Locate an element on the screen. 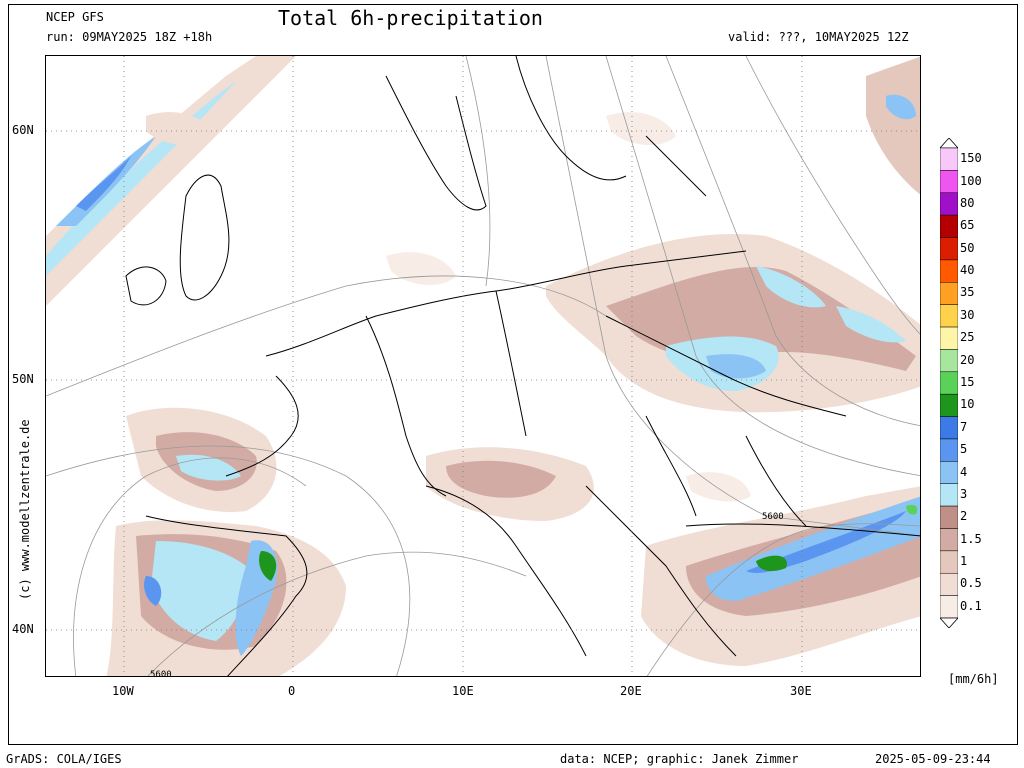  footer-timestamp: 2025-05-09-23:44 is located at coordinates (933, 759).